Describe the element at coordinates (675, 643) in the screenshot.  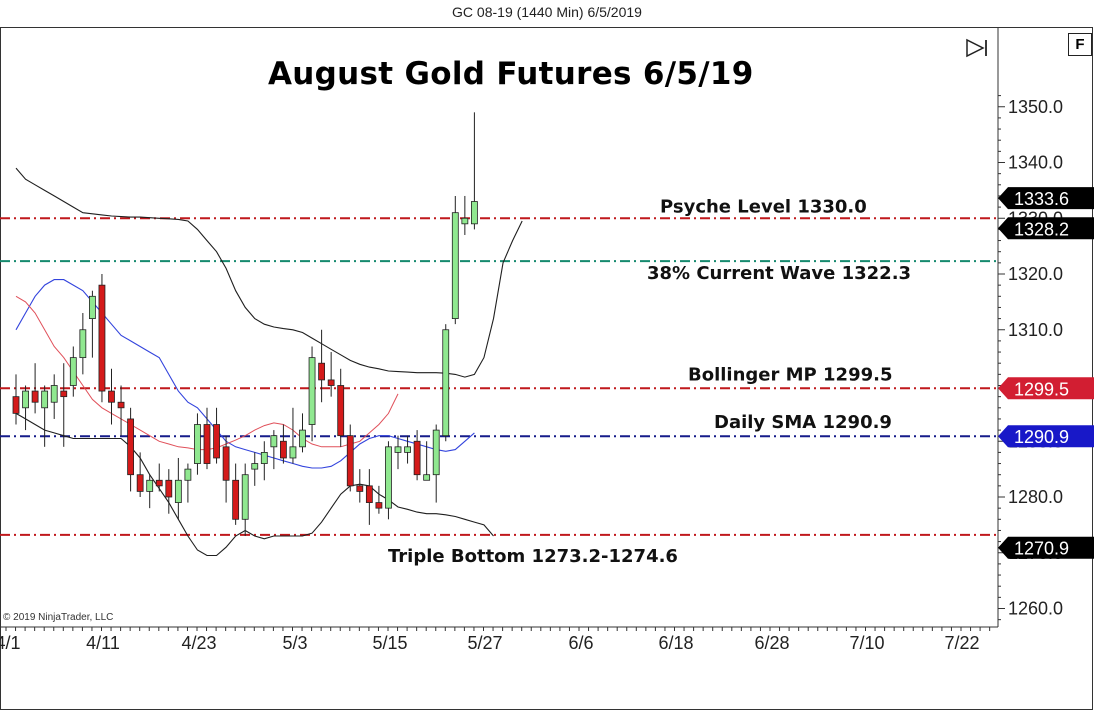
I see `x-tick-label: 6/18` at that location.